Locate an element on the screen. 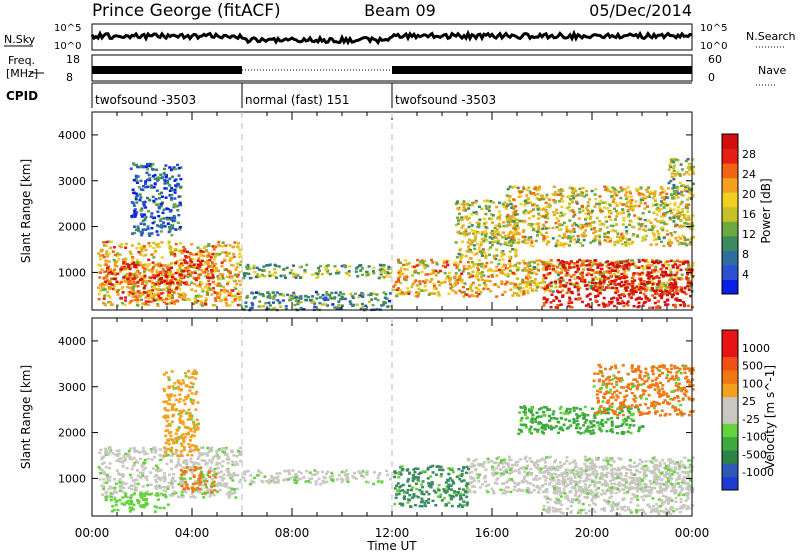  freq-tick-bottom: 8 is located at coordinates (69, 77).